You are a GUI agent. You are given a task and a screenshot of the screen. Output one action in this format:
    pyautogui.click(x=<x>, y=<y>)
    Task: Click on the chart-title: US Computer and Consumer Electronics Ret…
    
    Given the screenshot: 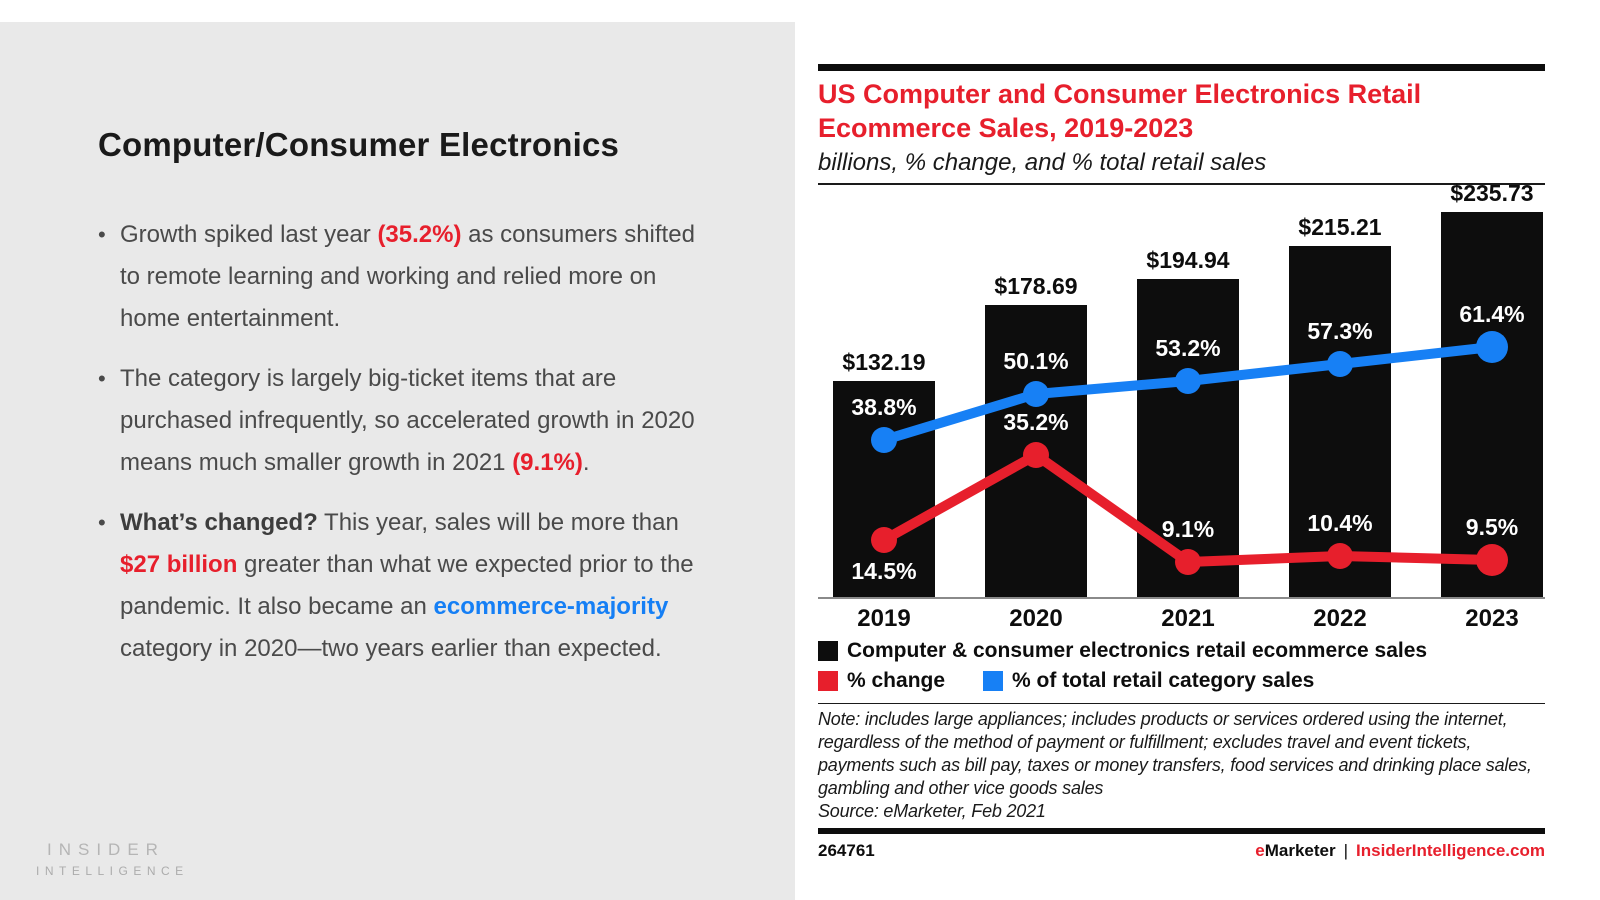 What is the action you would take?
    pyautogui.click(x=1181, y=111)
    